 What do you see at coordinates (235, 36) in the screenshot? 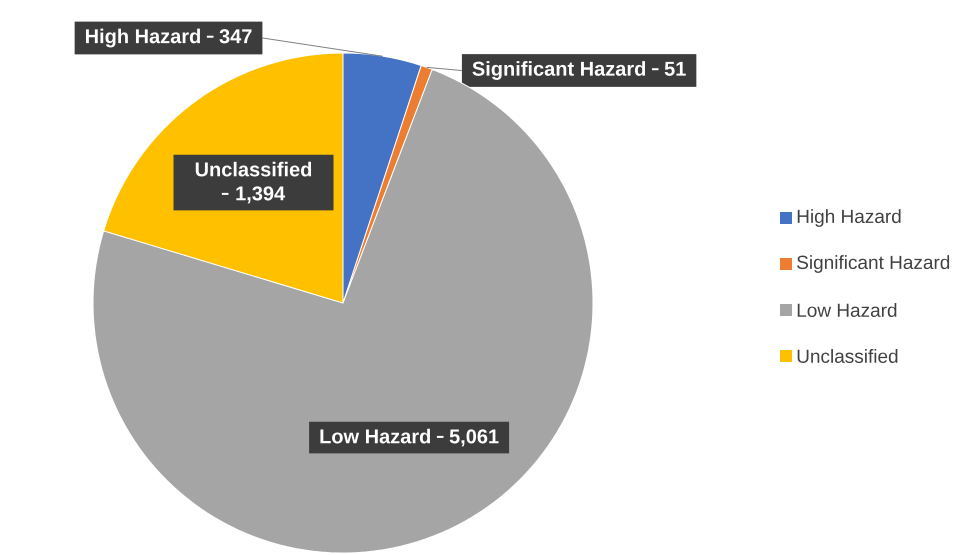
I see `data-label: 347` at bounding box center [235, 36].